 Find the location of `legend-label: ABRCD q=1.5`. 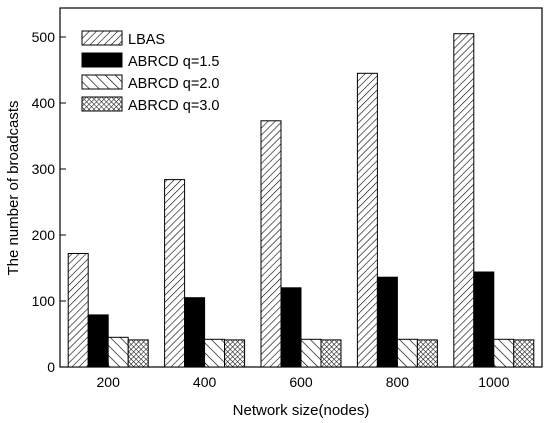

legend-label: ABRCD q=1.5 is located at coordinates (173, 62).